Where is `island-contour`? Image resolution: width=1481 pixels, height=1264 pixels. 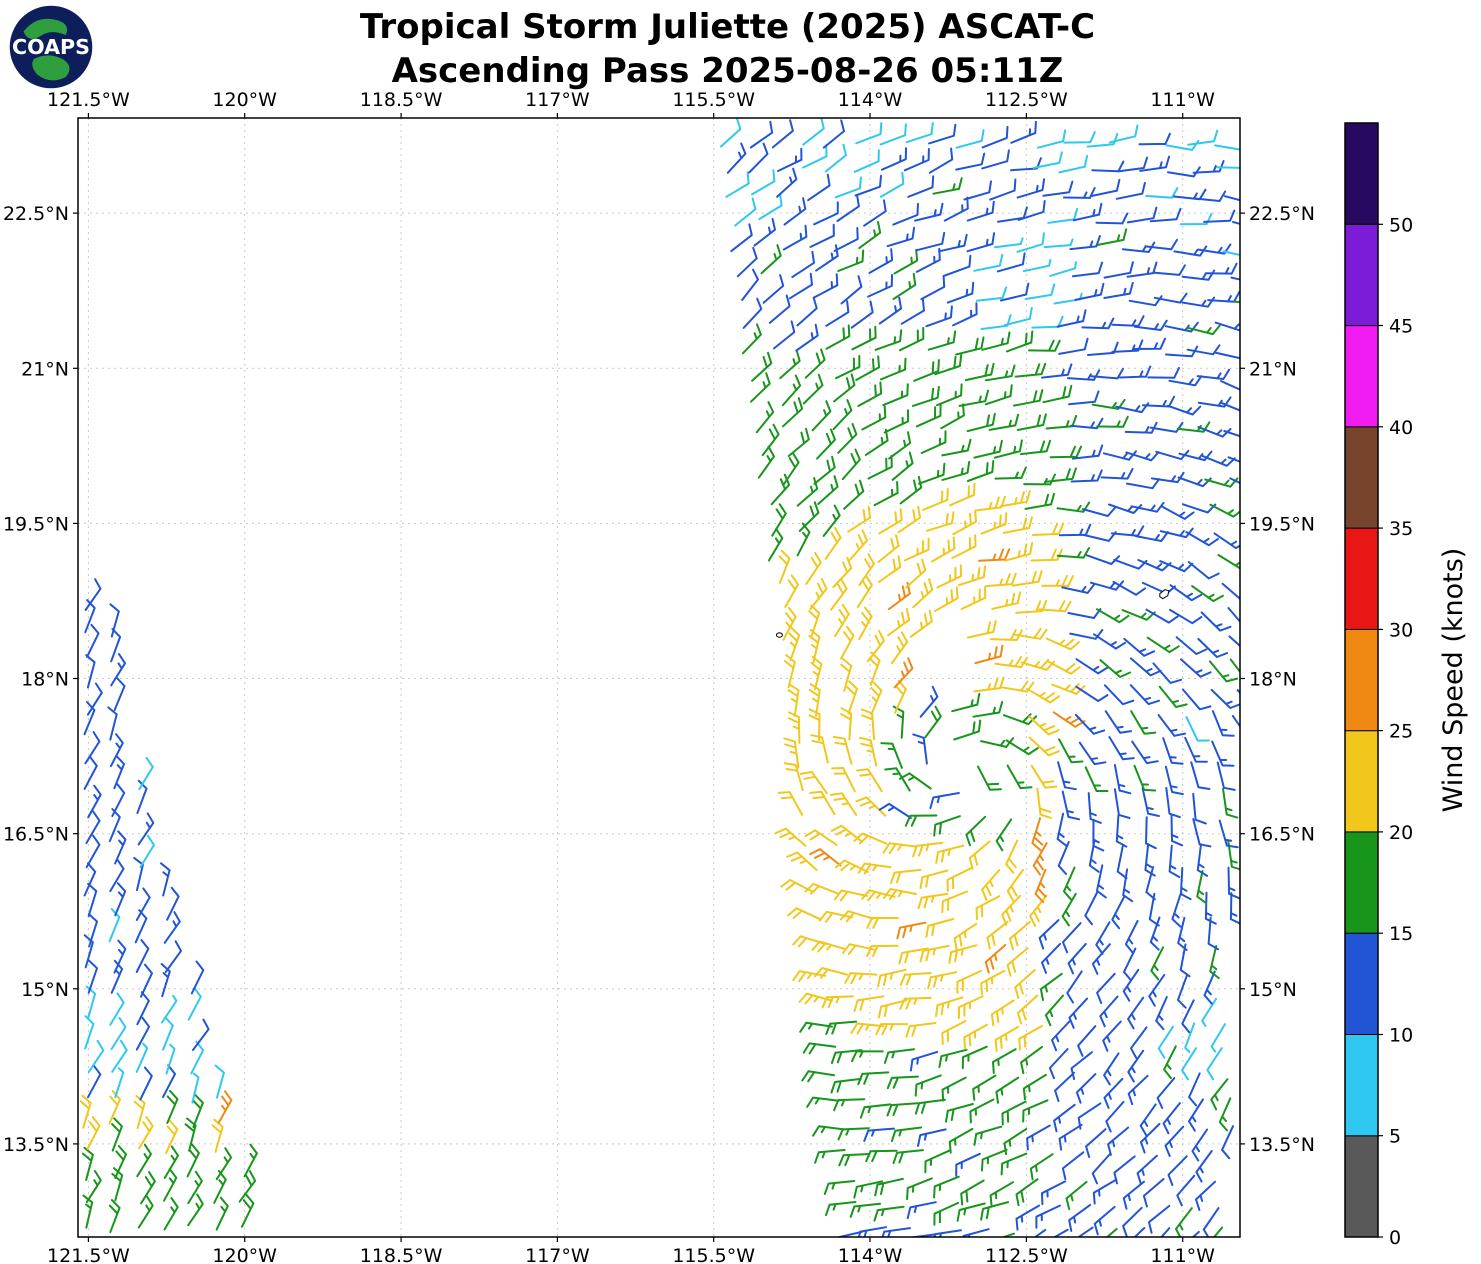 island-contour is located at coordinates (779, 635).